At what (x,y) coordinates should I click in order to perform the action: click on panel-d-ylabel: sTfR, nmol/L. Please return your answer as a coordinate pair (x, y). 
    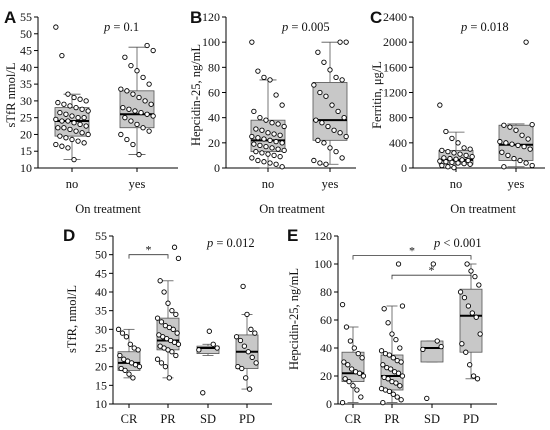
    Looking at the image, I should click on (72, 319).